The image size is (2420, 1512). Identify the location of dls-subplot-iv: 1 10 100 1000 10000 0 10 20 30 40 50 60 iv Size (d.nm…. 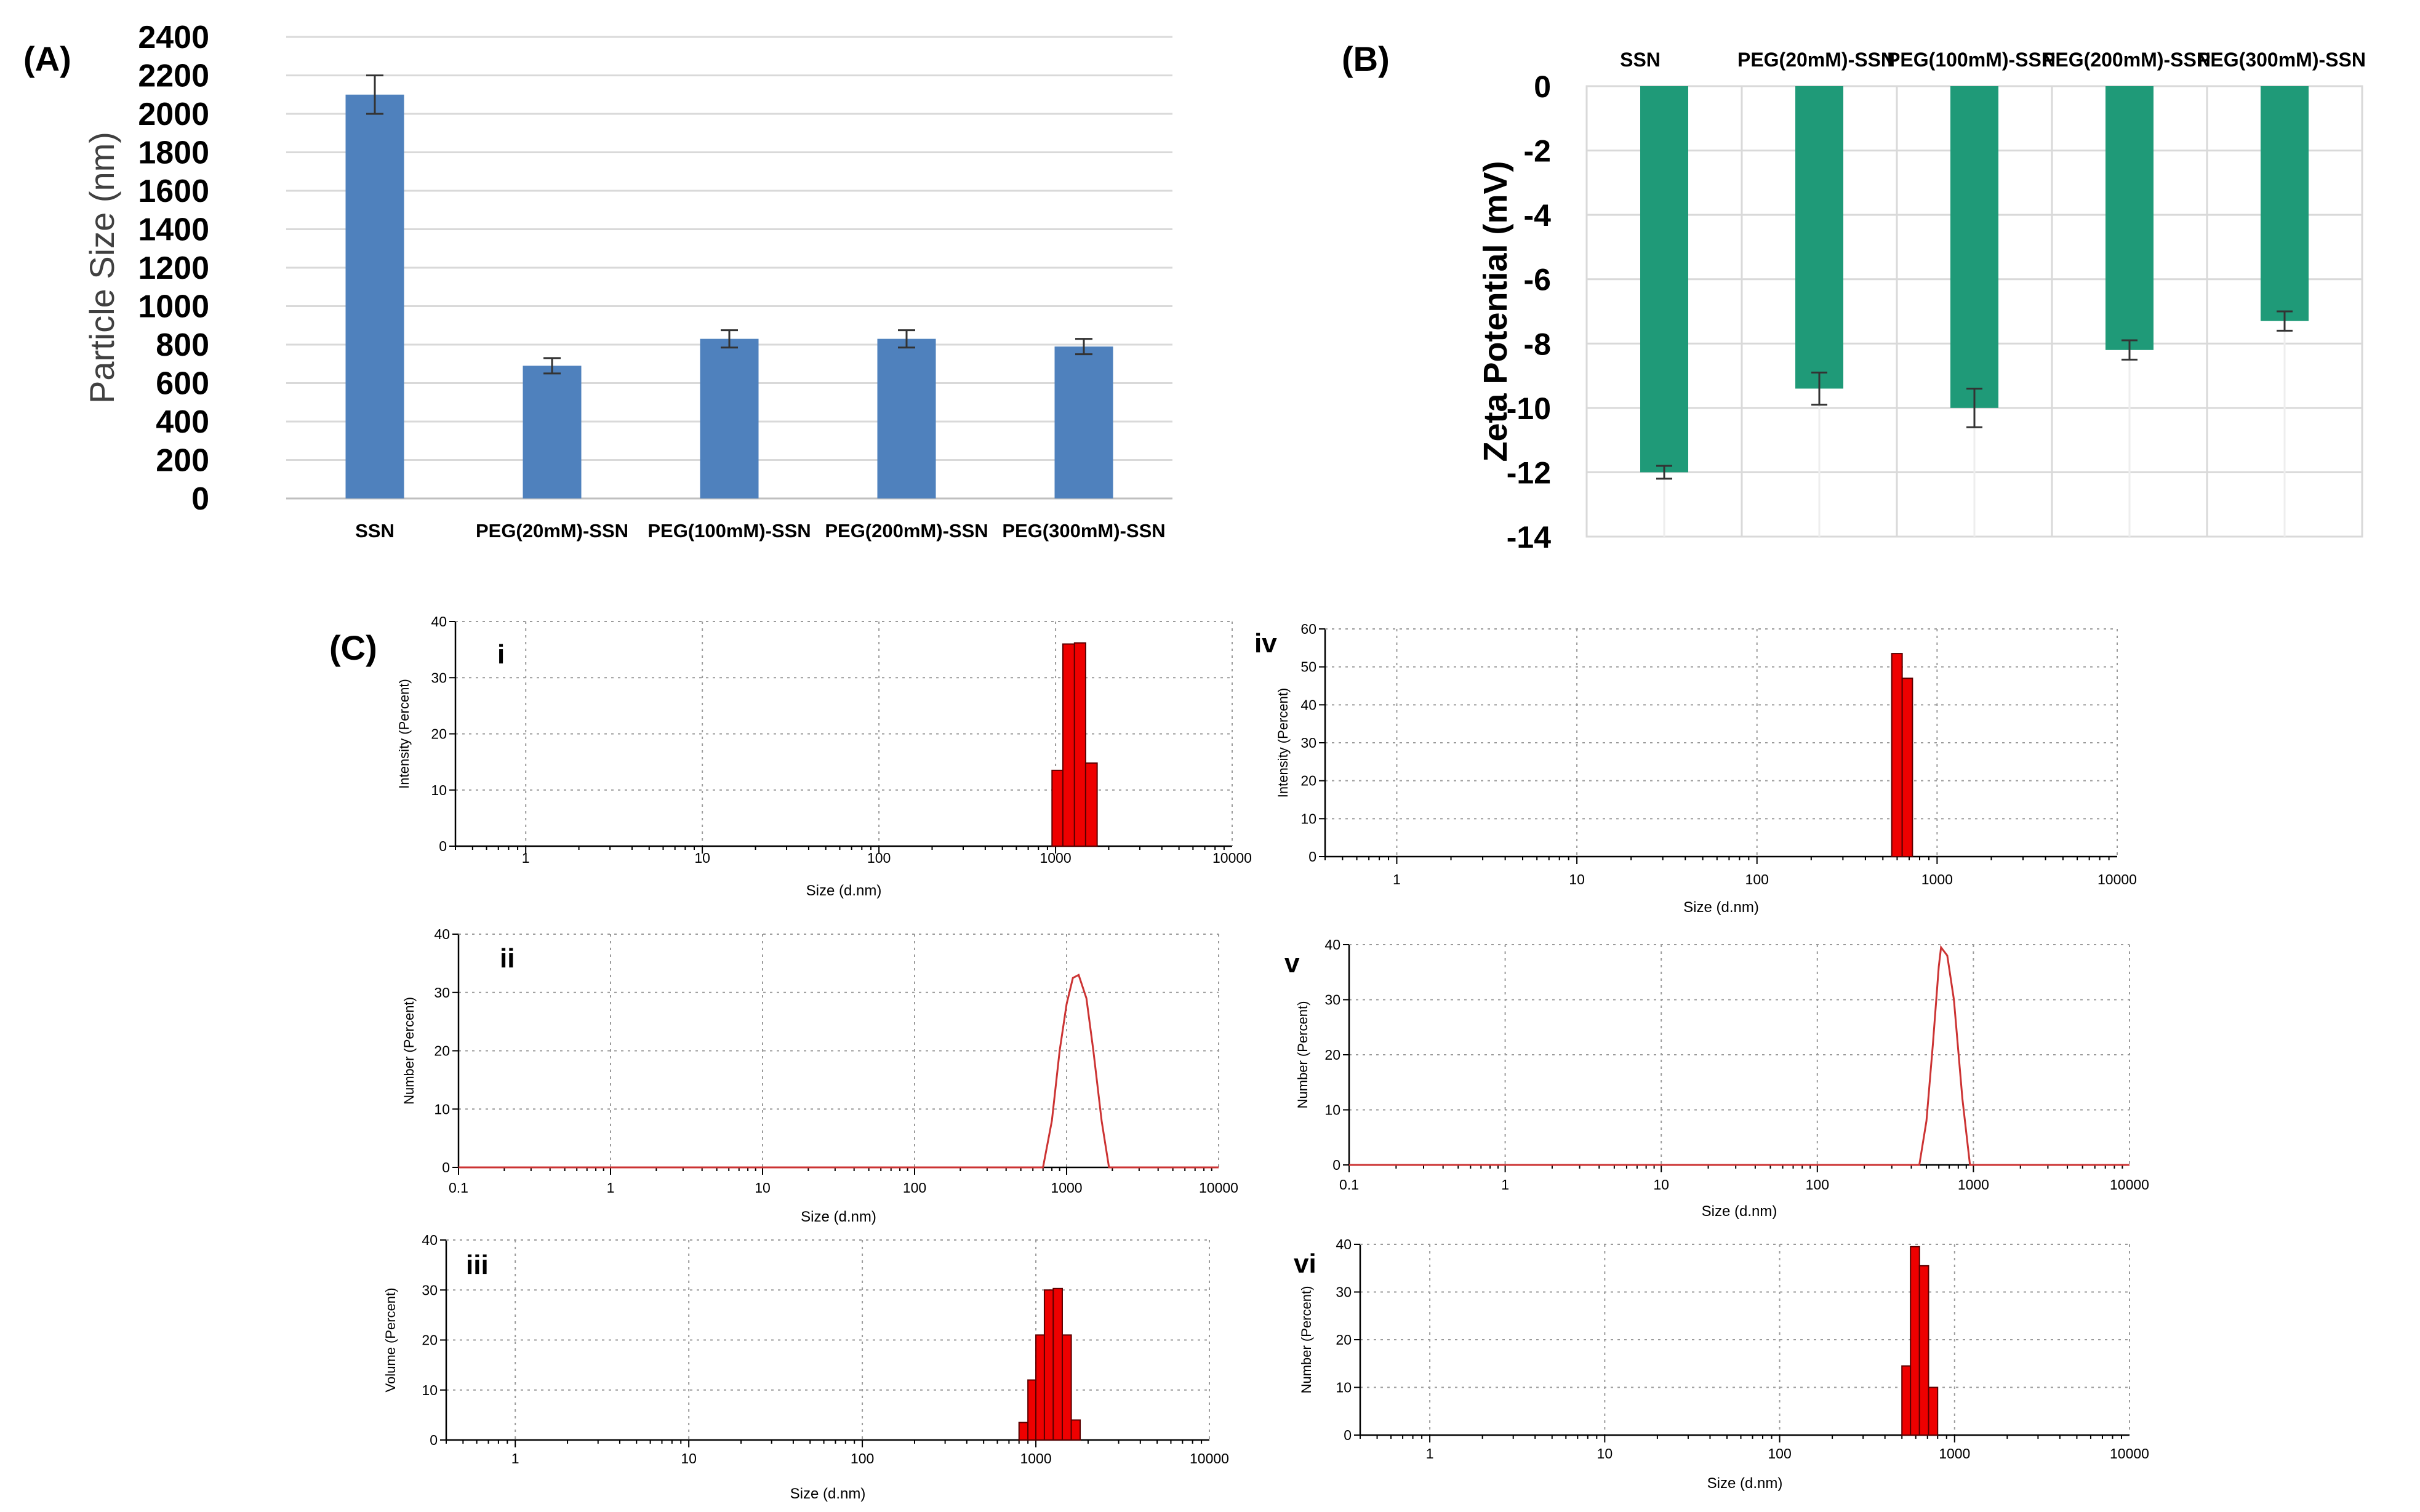
(1695, 768).